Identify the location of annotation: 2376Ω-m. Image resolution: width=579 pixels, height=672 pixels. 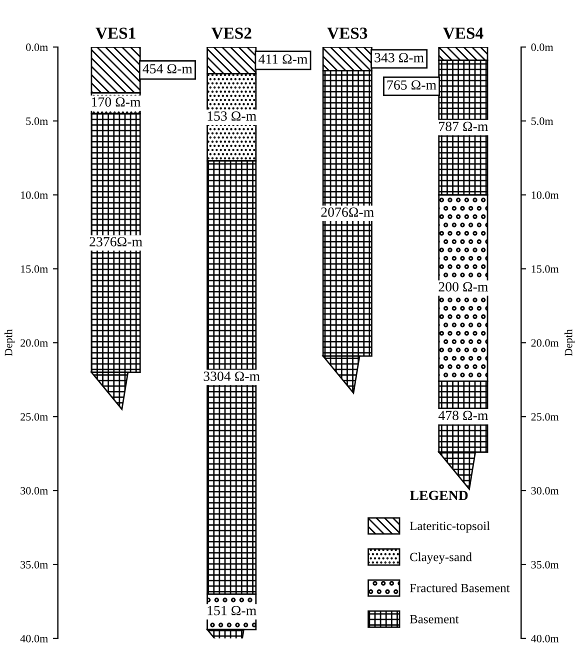
(116, 241).